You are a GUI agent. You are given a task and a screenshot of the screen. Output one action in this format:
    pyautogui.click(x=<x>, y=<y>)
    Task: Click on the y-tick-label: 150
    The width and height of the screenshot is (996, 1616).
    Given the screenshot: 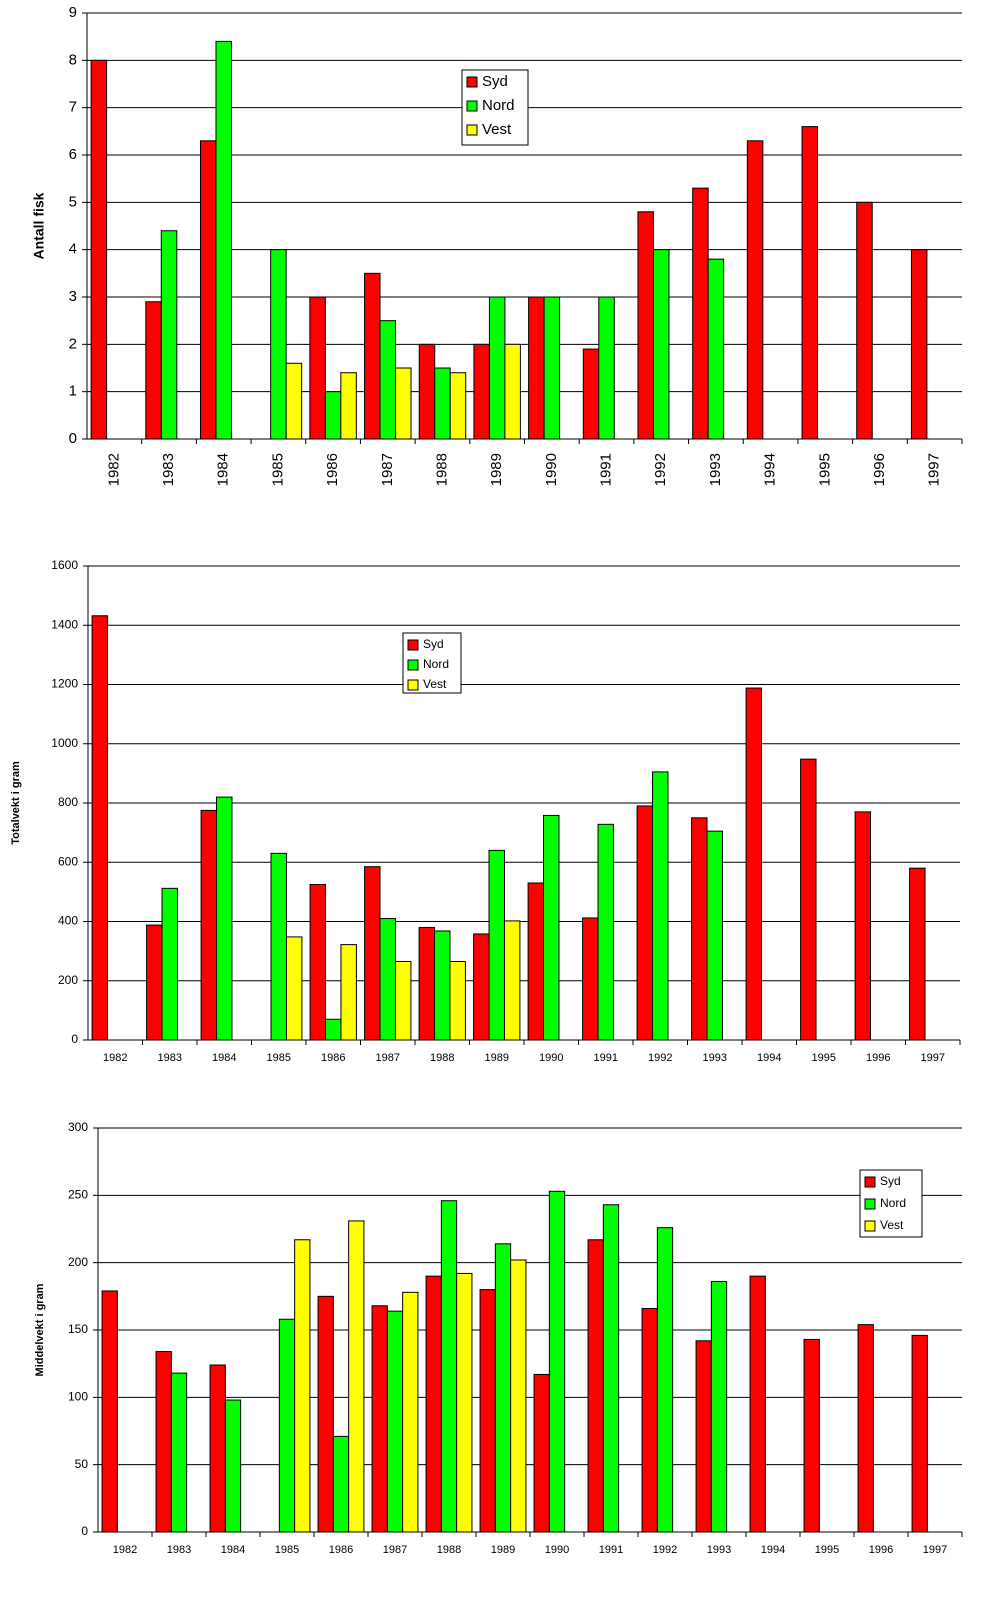 What is the action you would take?
    pyautogui.click(x=78, y=1329)
    